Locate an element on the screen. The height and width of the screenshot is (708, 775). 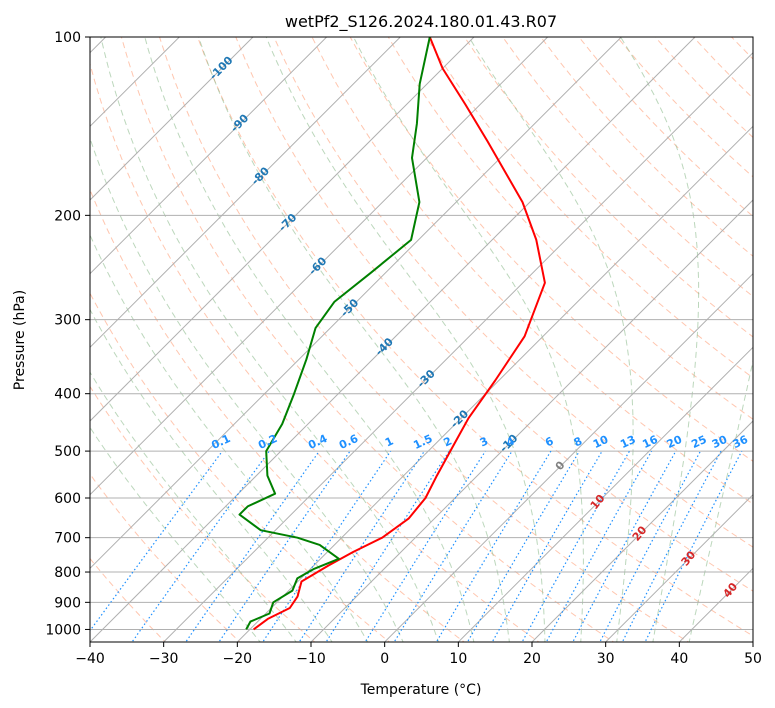
x-axis-ticks: −40 −30 −20 −10 0 10 20 30 40 50 is located at coordinates (418, 654).